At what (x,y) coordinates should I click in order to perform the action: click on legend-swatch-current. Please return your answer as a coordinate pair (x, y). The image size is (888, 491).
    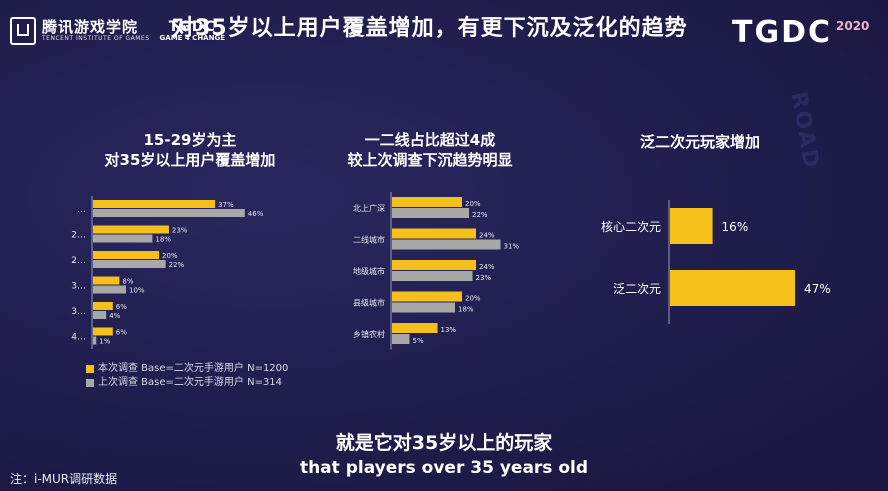
    Looking at the image, I should click on (90, 369).